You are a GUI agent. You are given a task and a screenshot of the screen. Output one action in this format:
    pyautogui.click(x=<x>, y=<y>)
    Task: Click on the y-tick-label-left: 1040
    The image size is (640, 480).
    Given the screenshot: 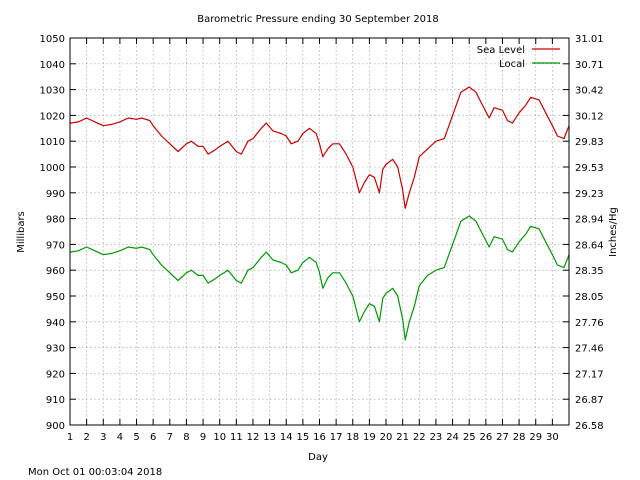 What is the action you would take?
    pyautogui.click(x=52, y=65)
    